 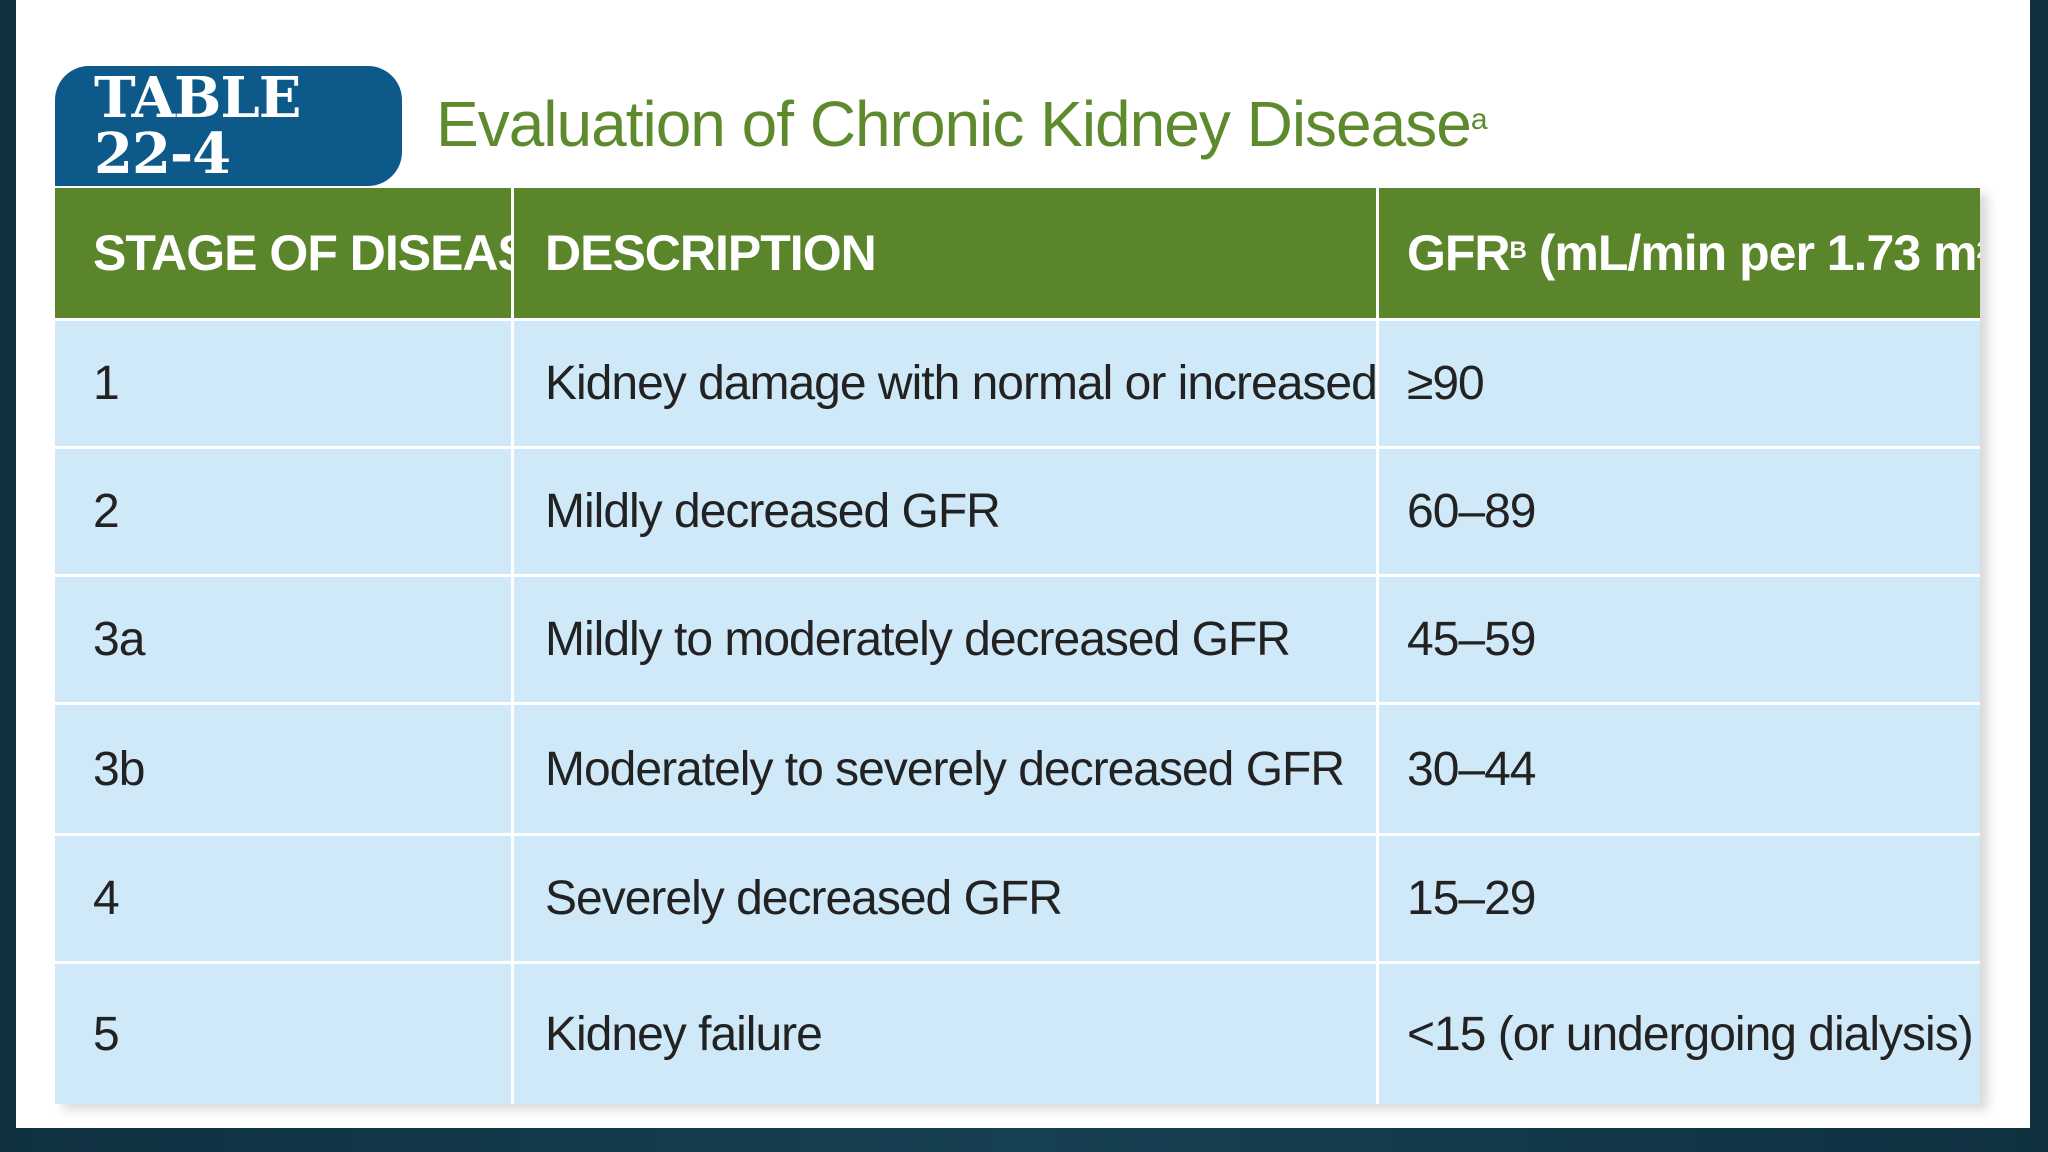 I want to click on header-gfr-superscript: B, so click(x=1518, y=250).